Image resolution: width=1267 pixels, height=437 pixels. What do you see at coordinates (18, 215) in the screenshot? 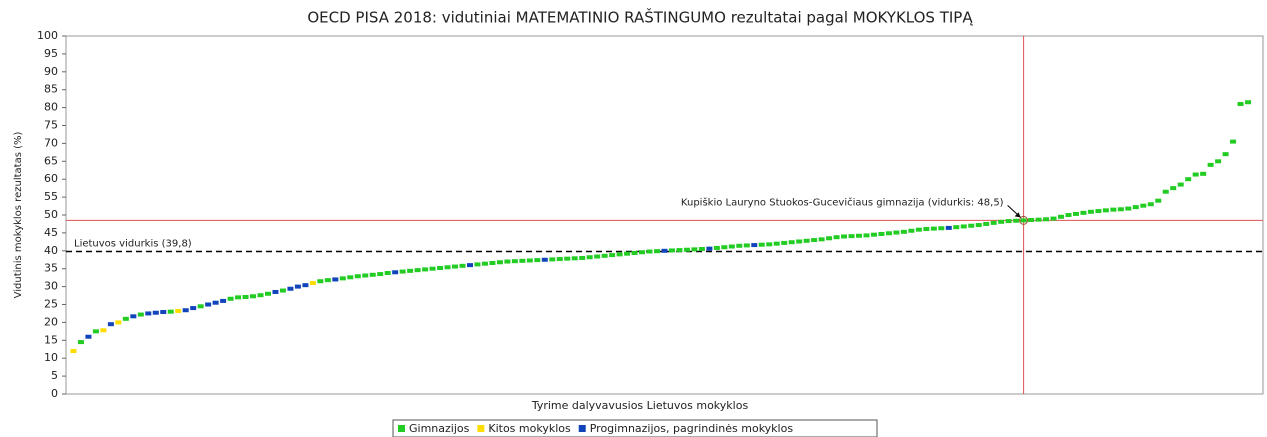
I see `y-axis-label: Vidutinis mokyklos rezultatas (%)` at bounding box center [18, 215].